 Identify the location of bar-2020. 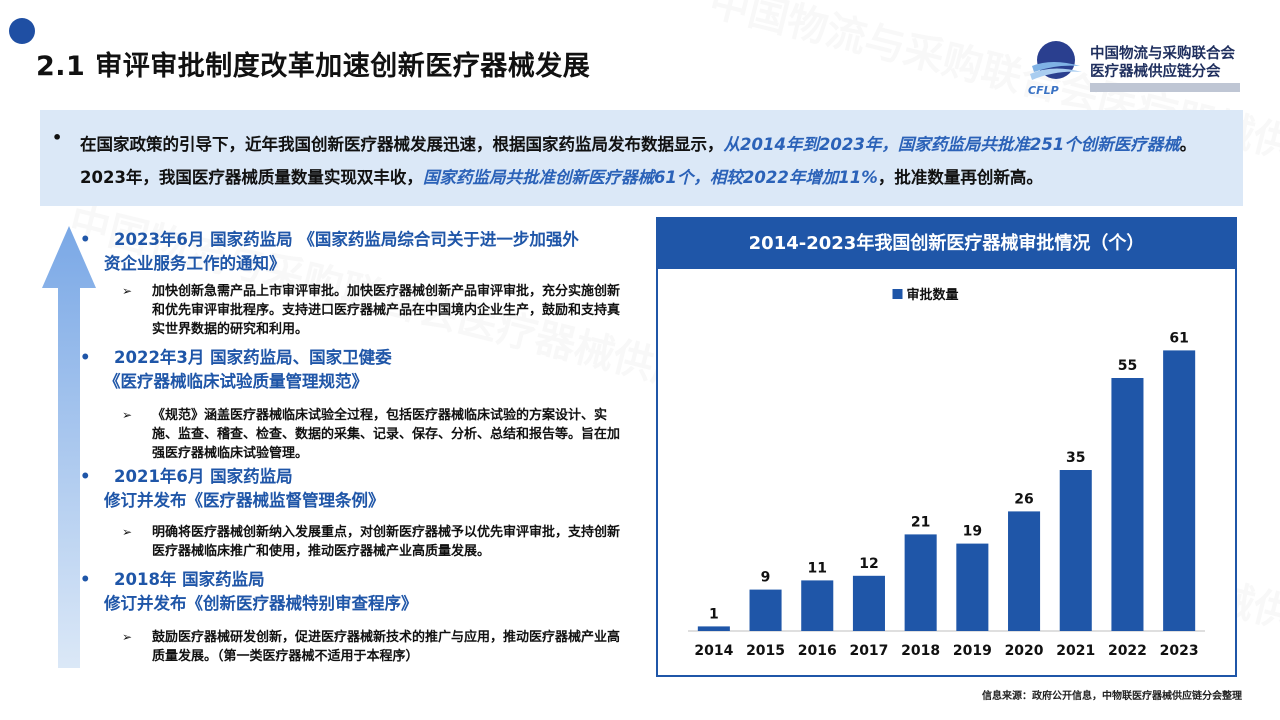
(1024, 571).